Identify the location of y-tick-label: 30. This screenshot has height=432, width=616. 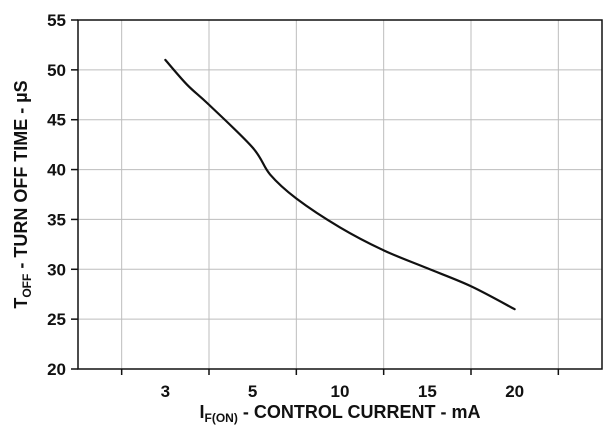
(56, 269).